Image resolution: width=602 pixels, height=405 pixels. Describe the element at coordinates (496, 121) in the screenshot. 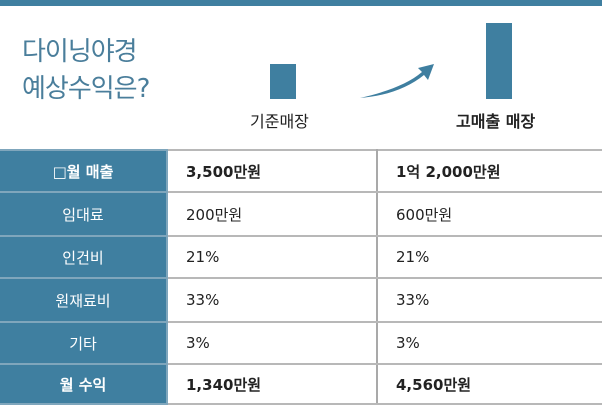

I see `high-sales-store-label: 고매출 매장` at that location.